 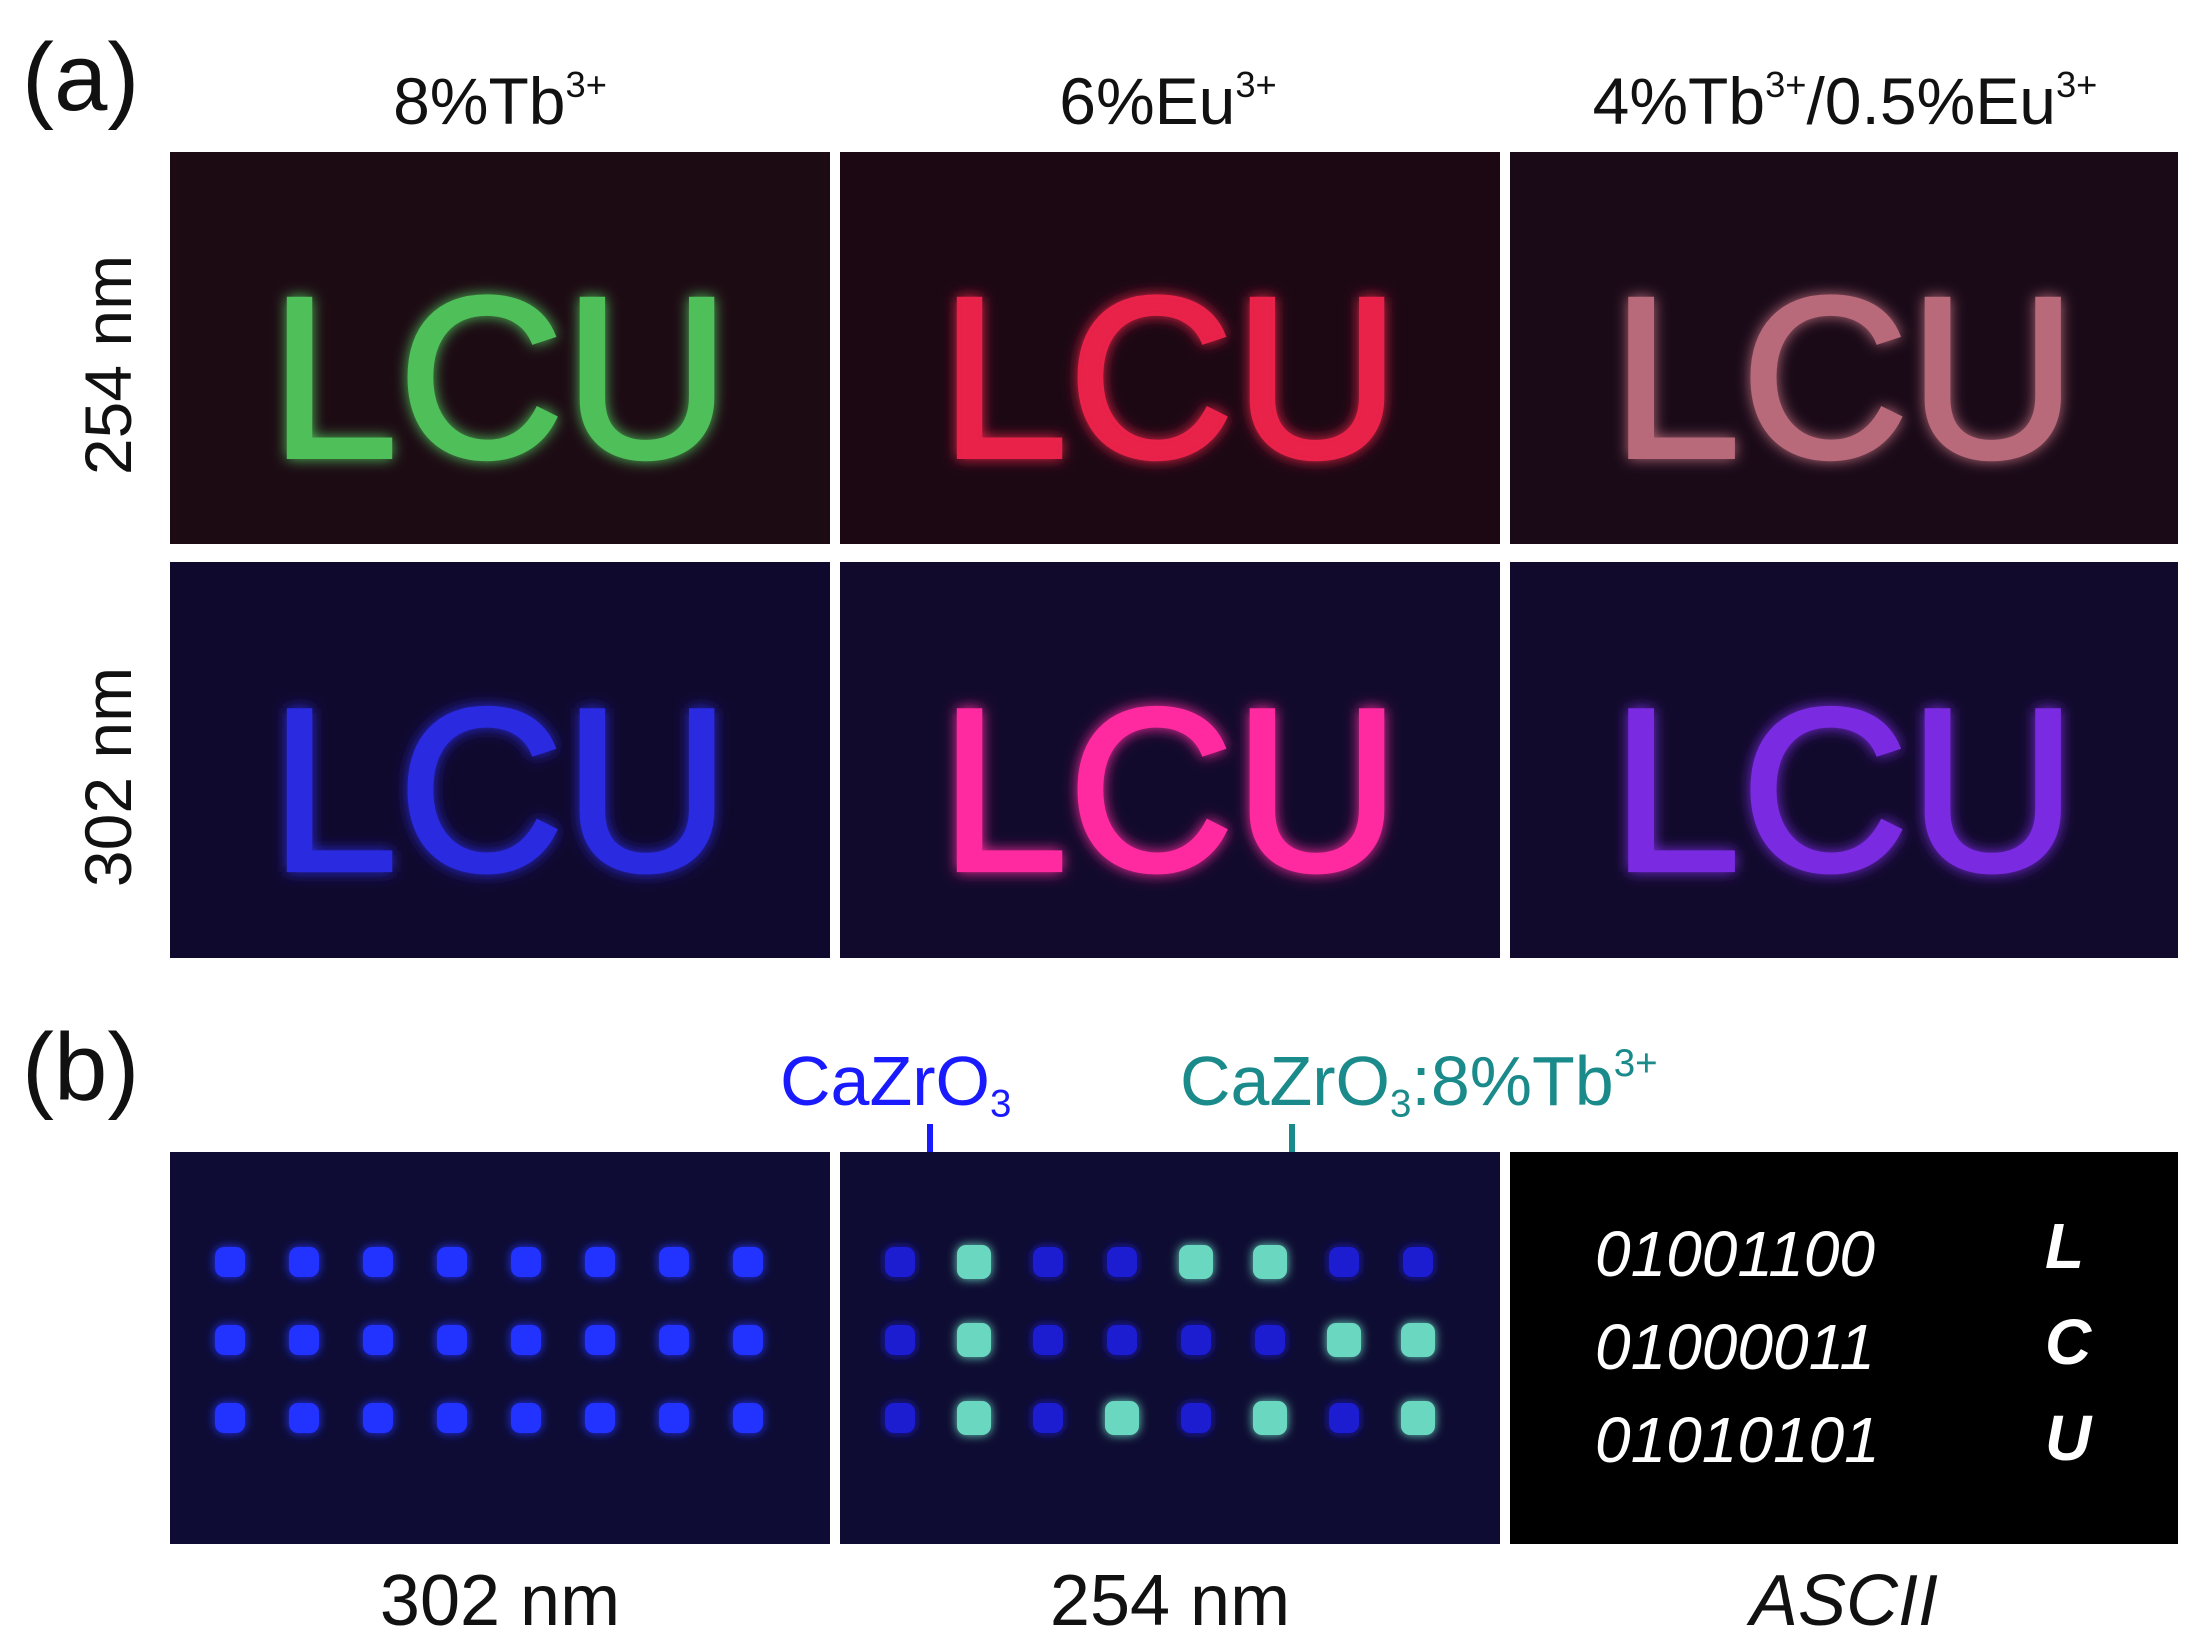 I want to click on bottom-label-254nm: 254 nm, so click(x=1170, y=1601).